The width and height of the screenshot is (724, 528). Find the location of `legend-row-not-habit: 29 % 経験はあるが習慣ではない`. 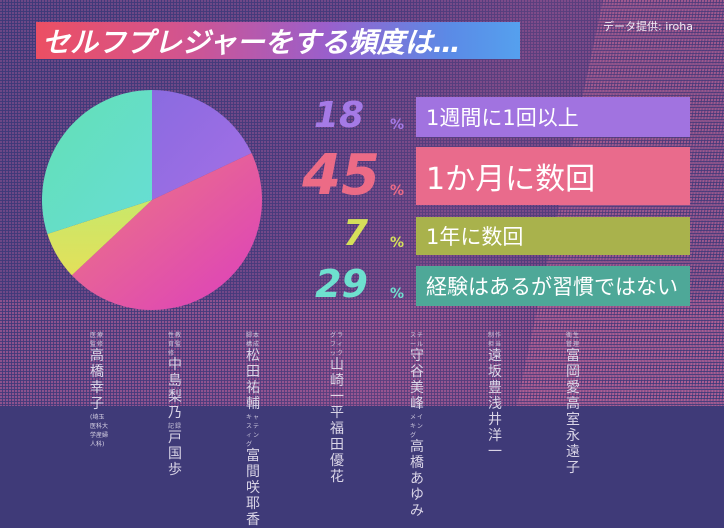

legend-row-not-habit: 29 % 経験はあるが習慣ではない is located at coordinates (485, 284).